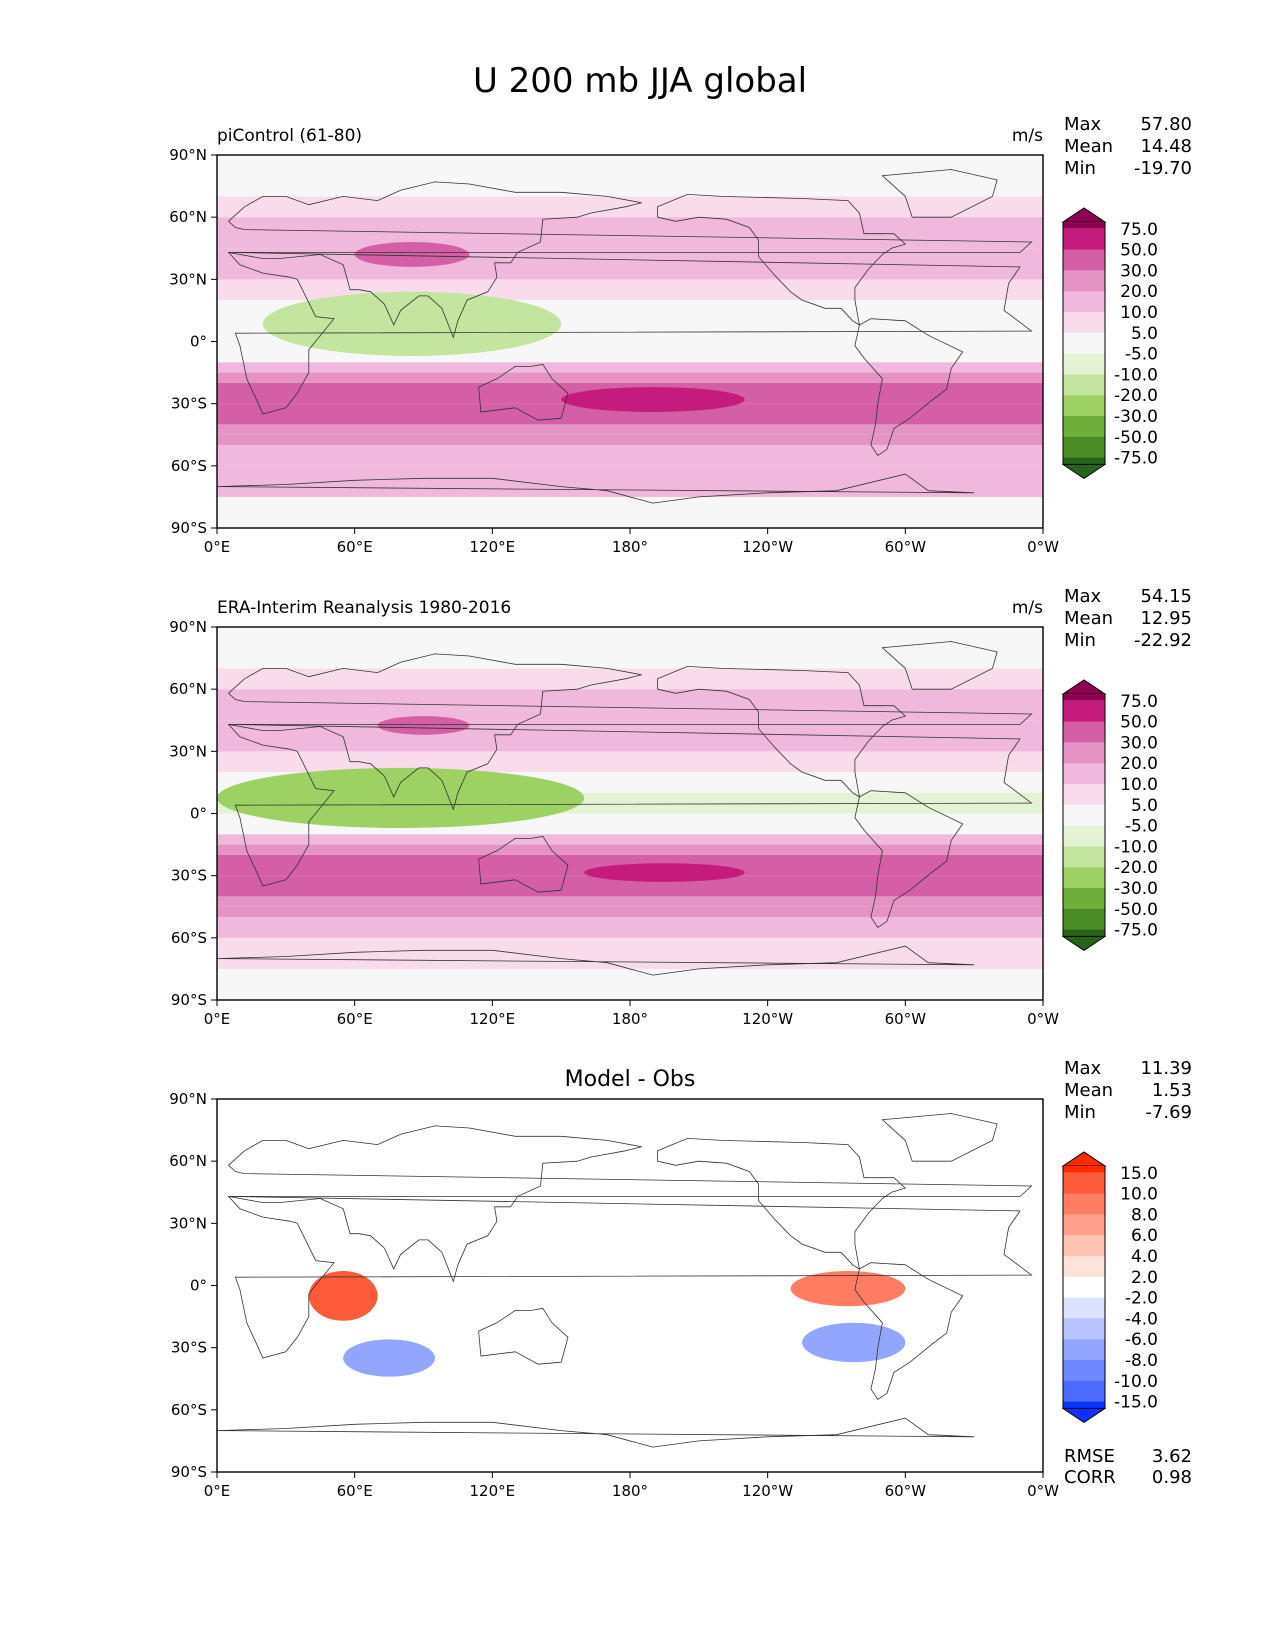 This screenshot has width=1275, height=1650. I want to click on diff-map-field, so click(630, 1285).